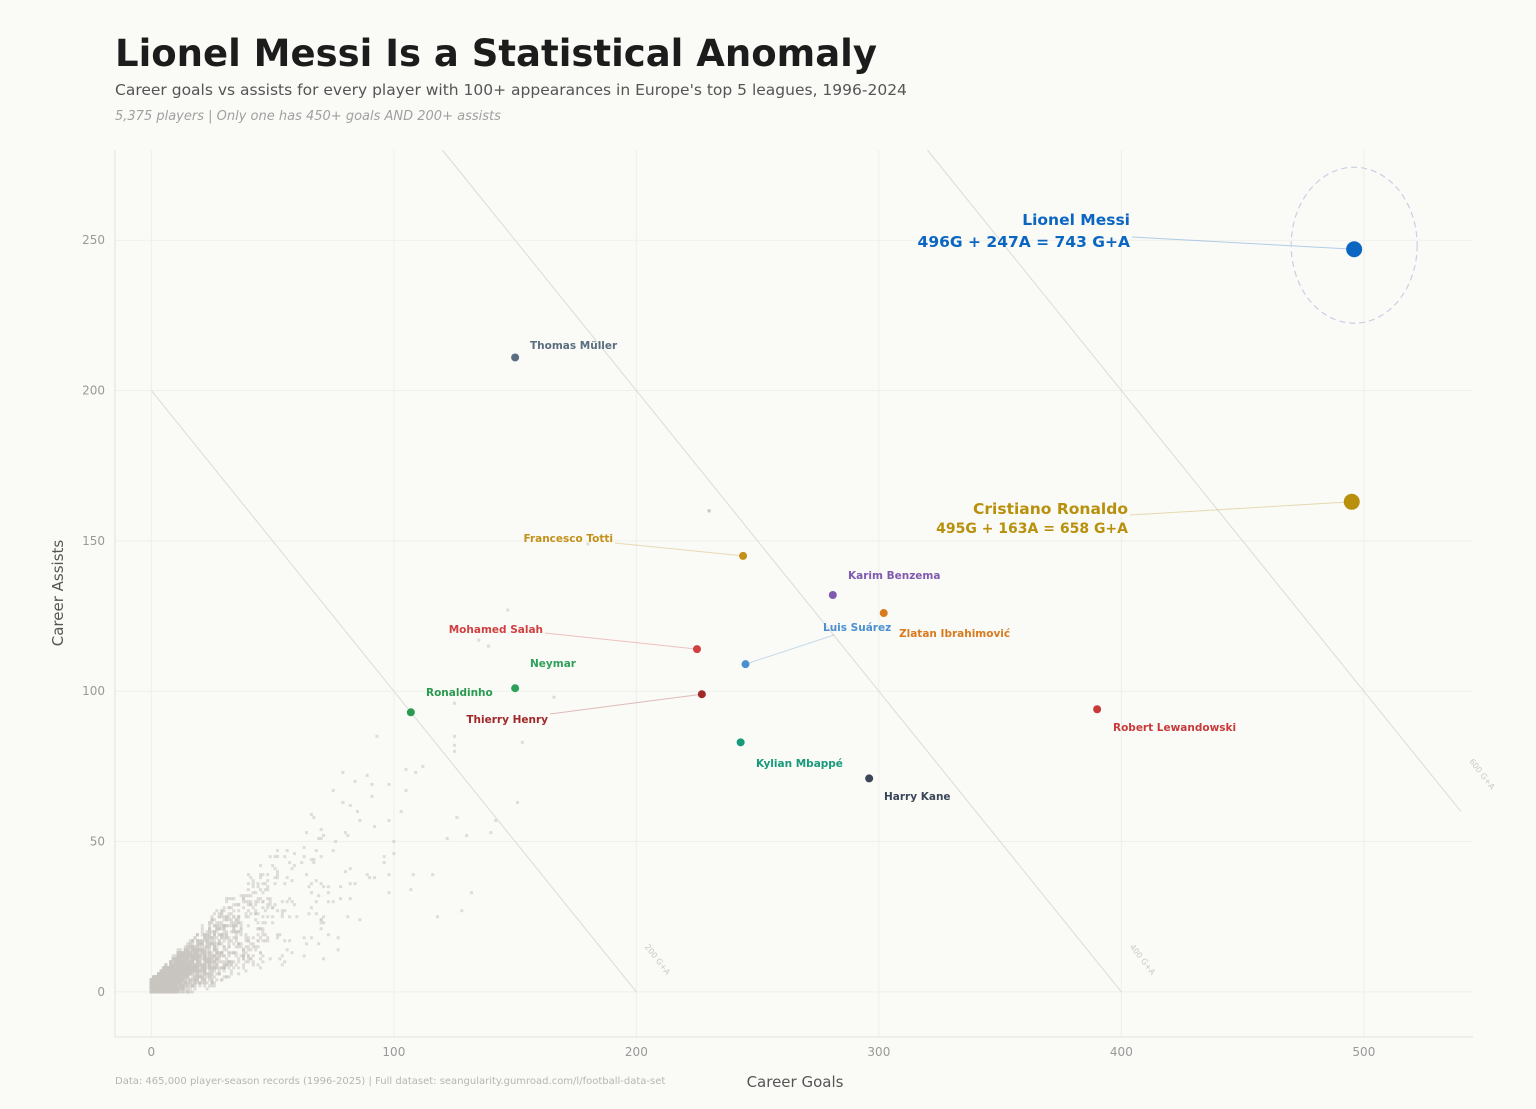  I want to click on player-label: Cristiano Ronaldo, so click(1050, 509).